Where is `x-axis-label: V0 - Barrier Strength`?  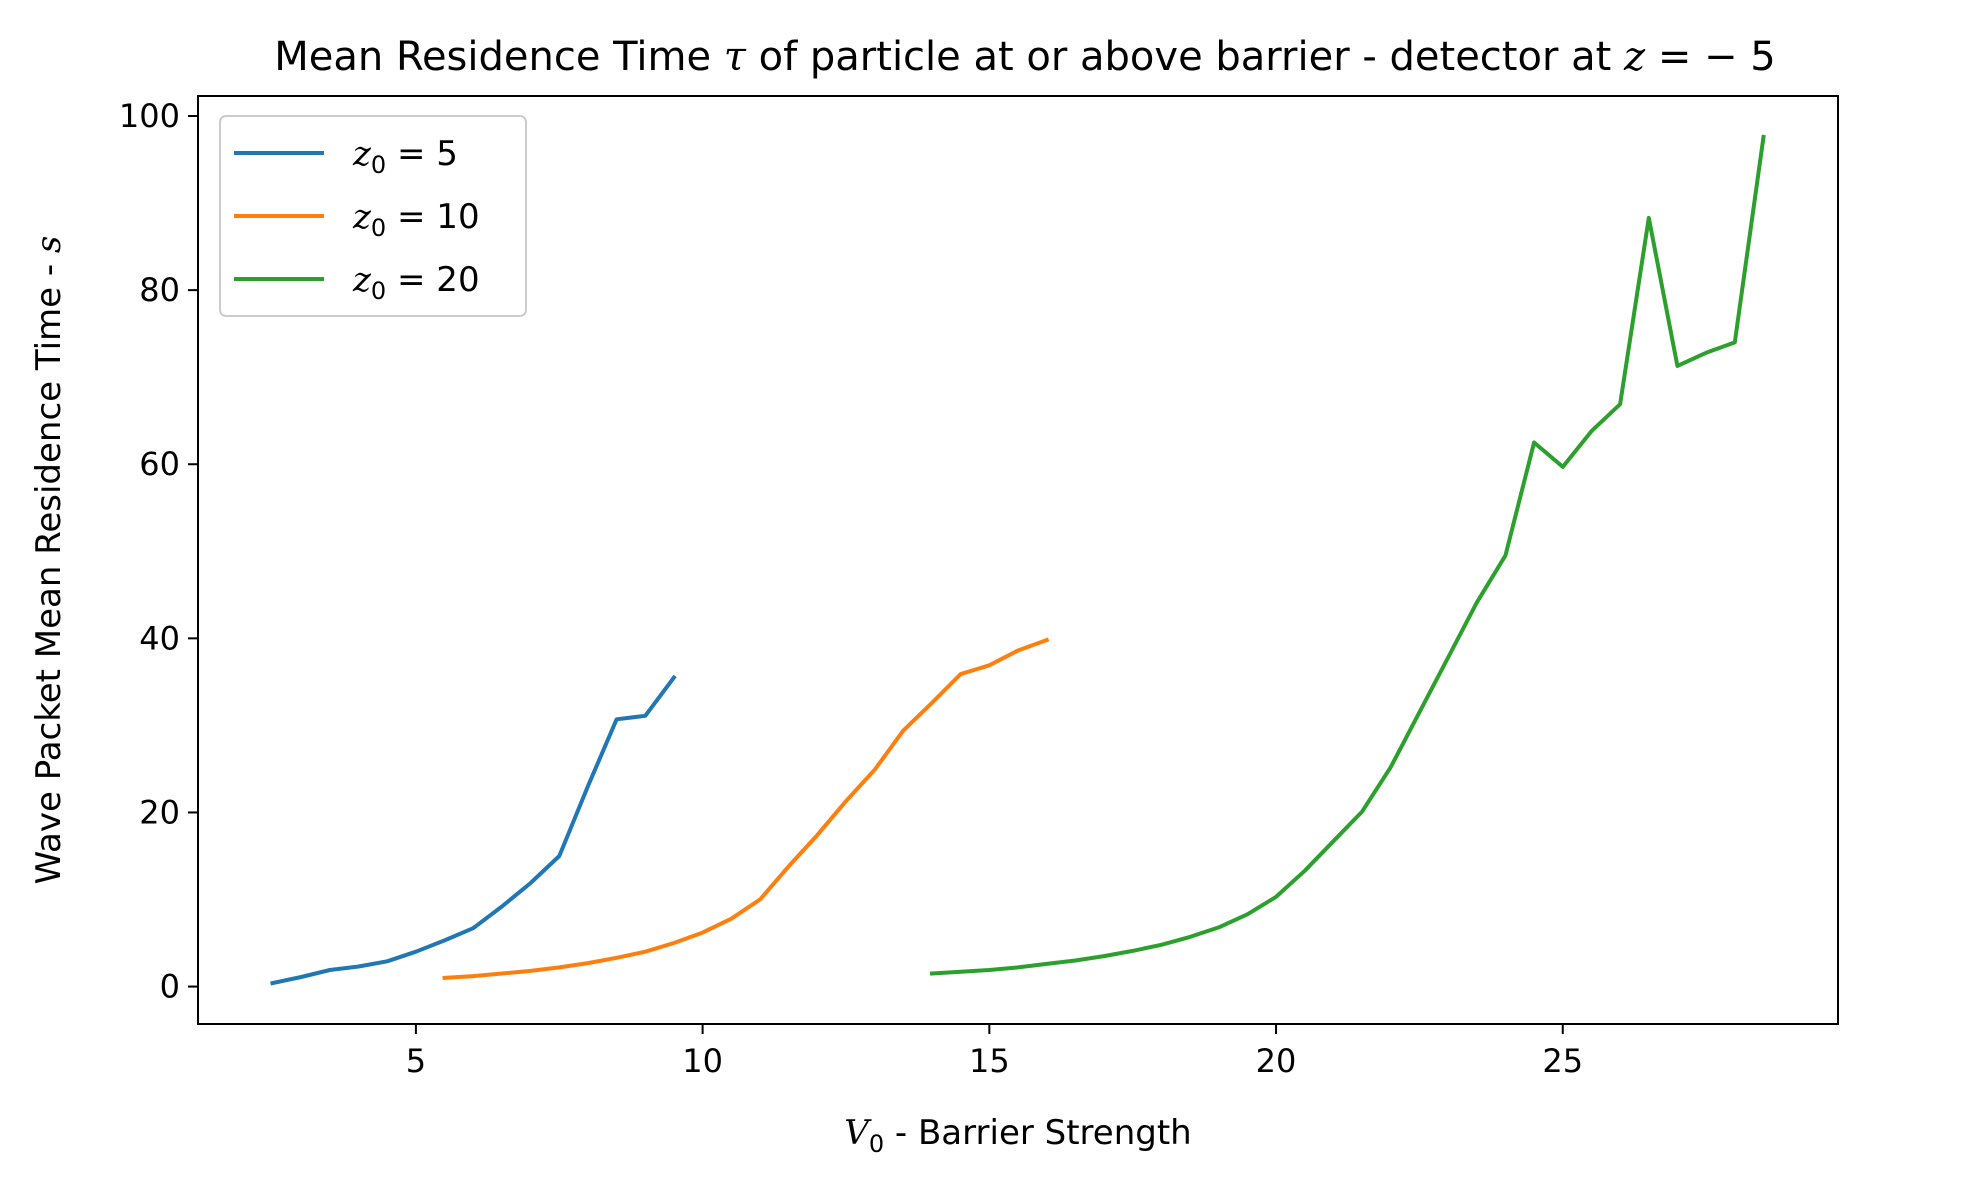 x-axis-label: V0 - Barrier Strength is located at coordinates (1017, 1135).